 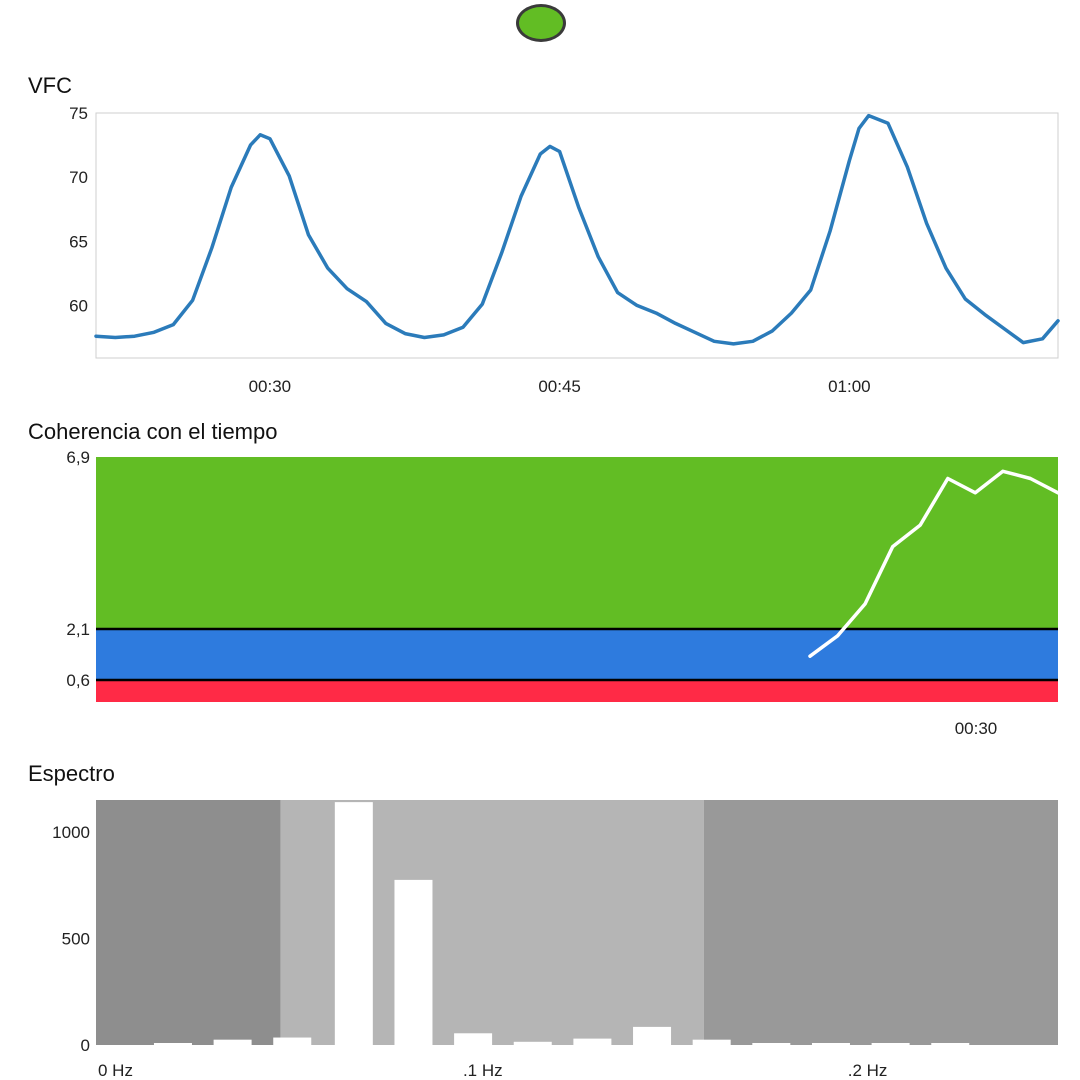 I want to click on coherence-series-line, so click(x=934, y=563).